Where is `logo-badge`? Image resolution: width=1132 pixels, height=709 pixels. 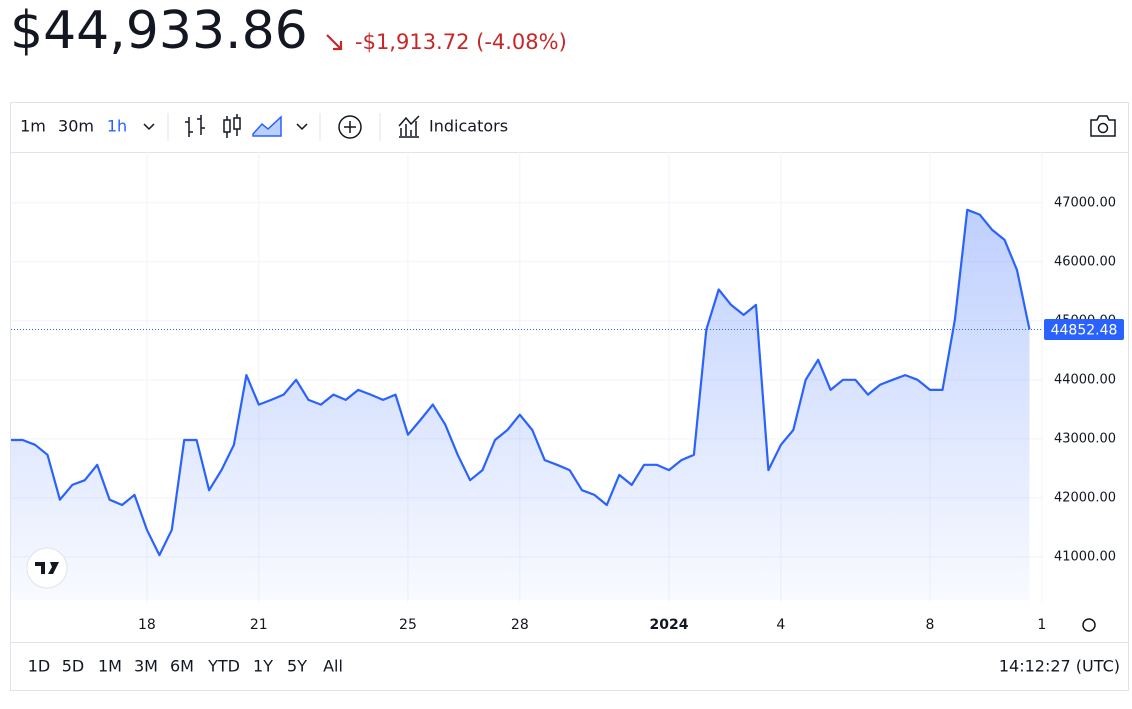
logo-badge is located at coordinates (47, 568).